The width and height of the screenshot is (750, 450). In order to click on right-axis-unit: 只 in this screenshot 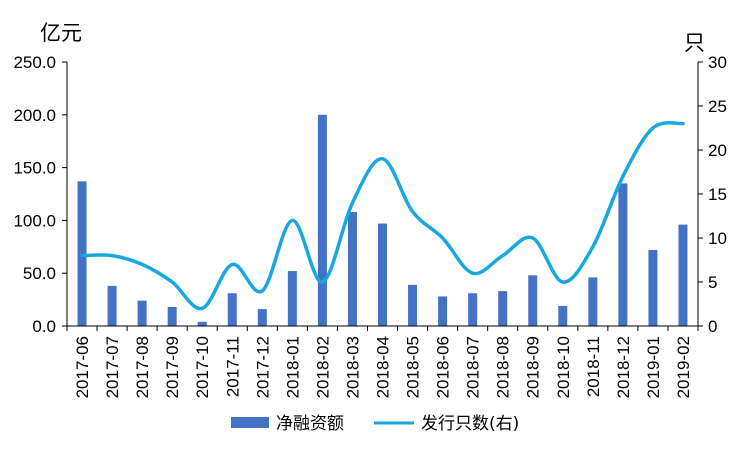, I will do `click(694, 43)`.